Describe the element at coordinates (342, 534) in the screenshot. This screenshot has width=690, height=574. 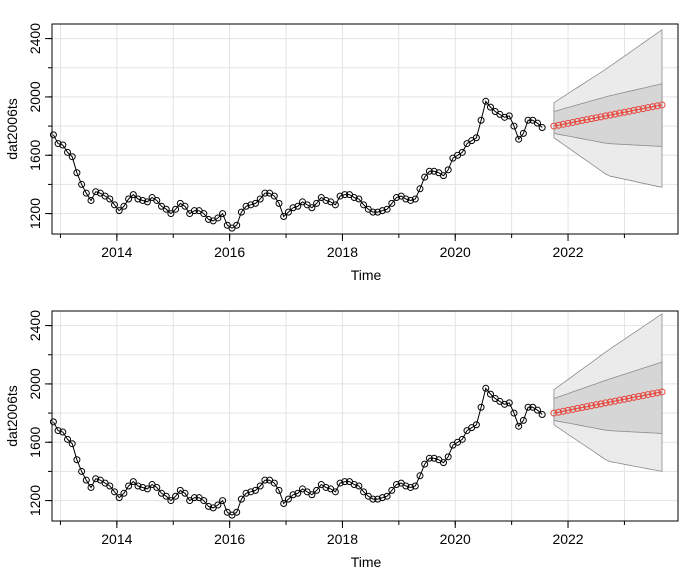
I see `x-axis: 2014 2016 2018 2020 2022` at that location.